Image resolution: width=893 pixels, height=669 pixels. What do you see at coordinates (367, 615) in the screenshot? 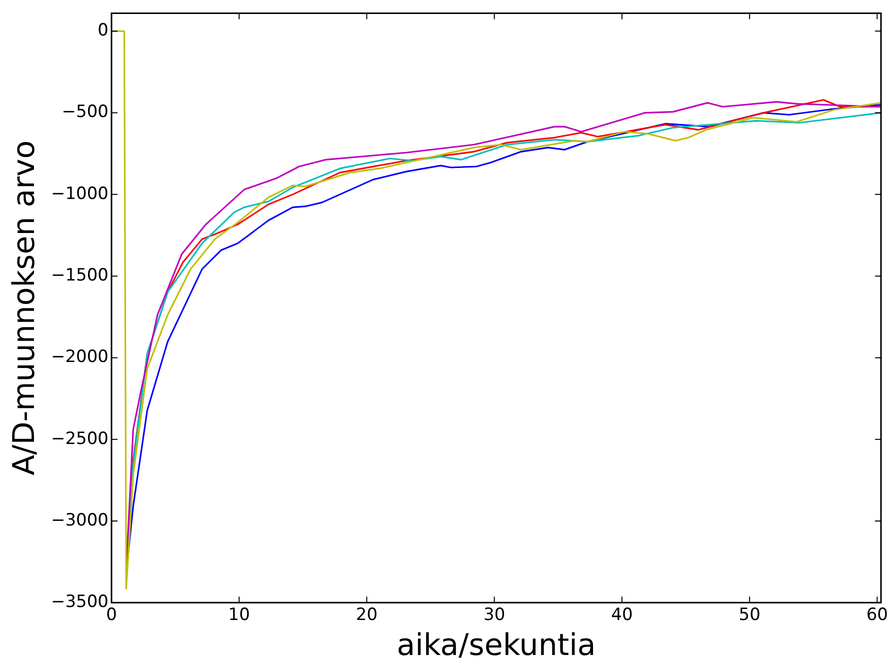
I see `x-tick-label: 20` at bounding box center [367, 615].